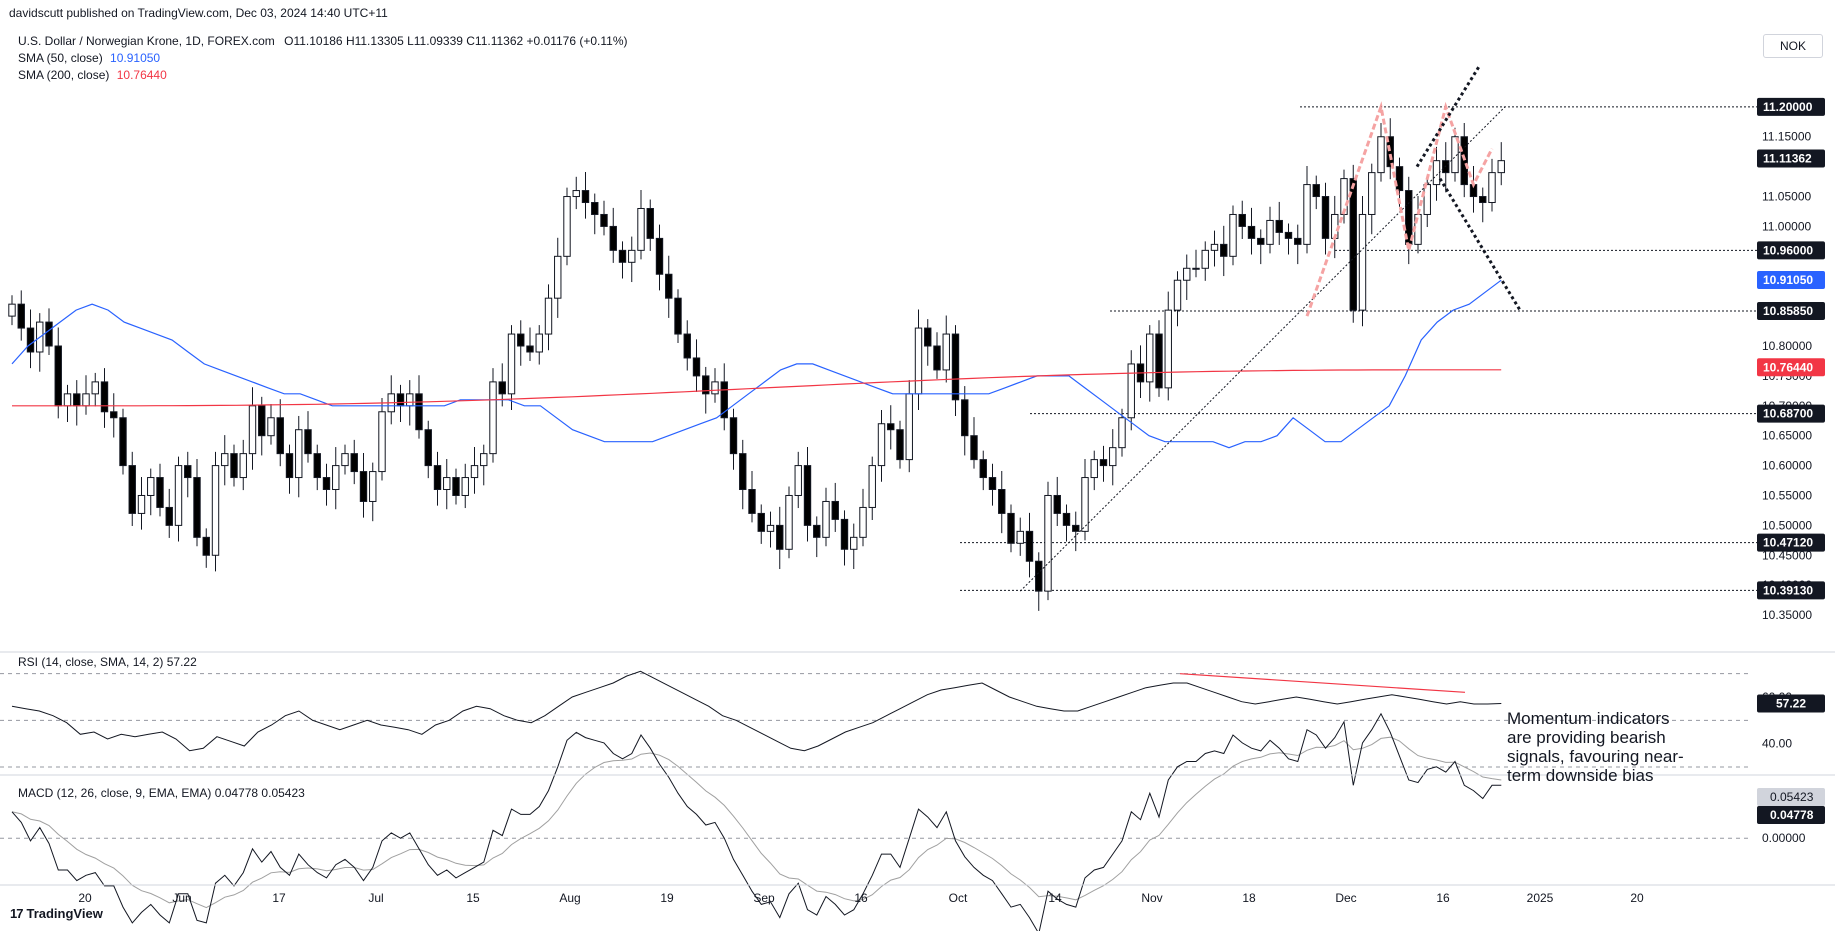  What do you see at coordinates (958, 898) in the screenshot?
I see `time-tick-label: Oct` at bounding box center [958, 898].